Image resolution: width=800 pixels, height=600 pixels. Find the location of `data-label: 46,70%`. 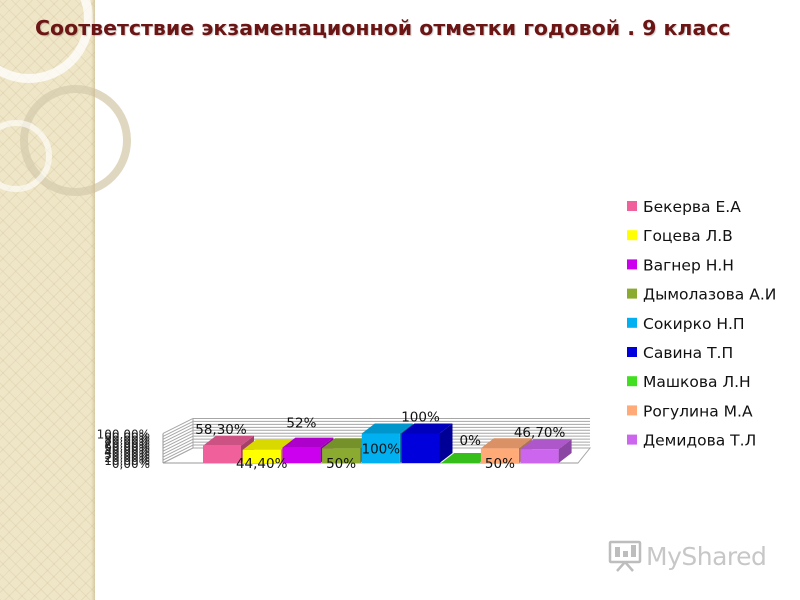

data-label: 46,70% is located at coordinates (540, 433).